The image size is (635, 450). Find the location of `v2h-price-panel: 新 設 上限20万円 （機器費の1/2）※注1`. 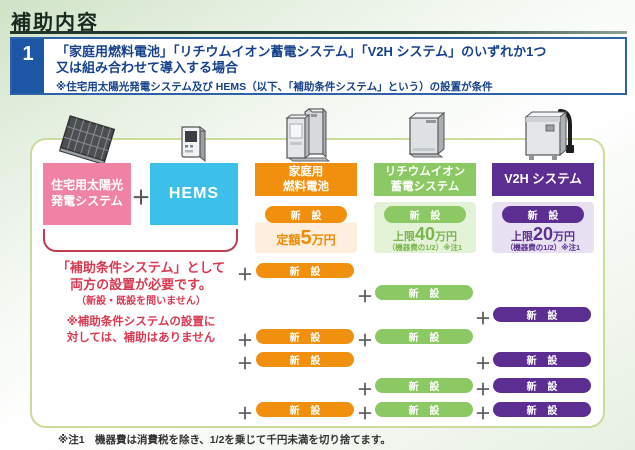

v2h-price-panel: 新 設 上限20万円 （機器費の1/2）※注1 is located at coordinates (543, 227).